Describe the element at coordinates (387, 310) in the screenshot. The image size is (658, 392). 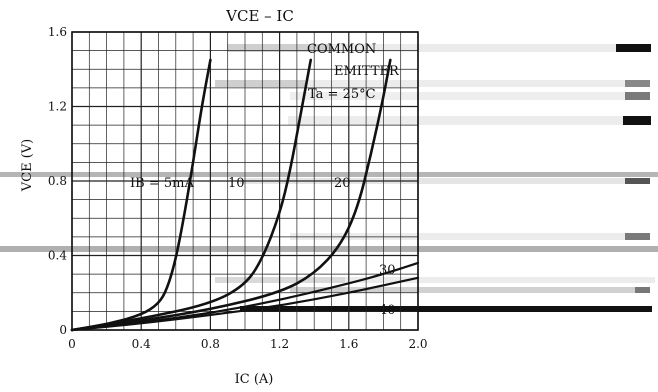
I see `annotation-ib-40: 40` at that location.